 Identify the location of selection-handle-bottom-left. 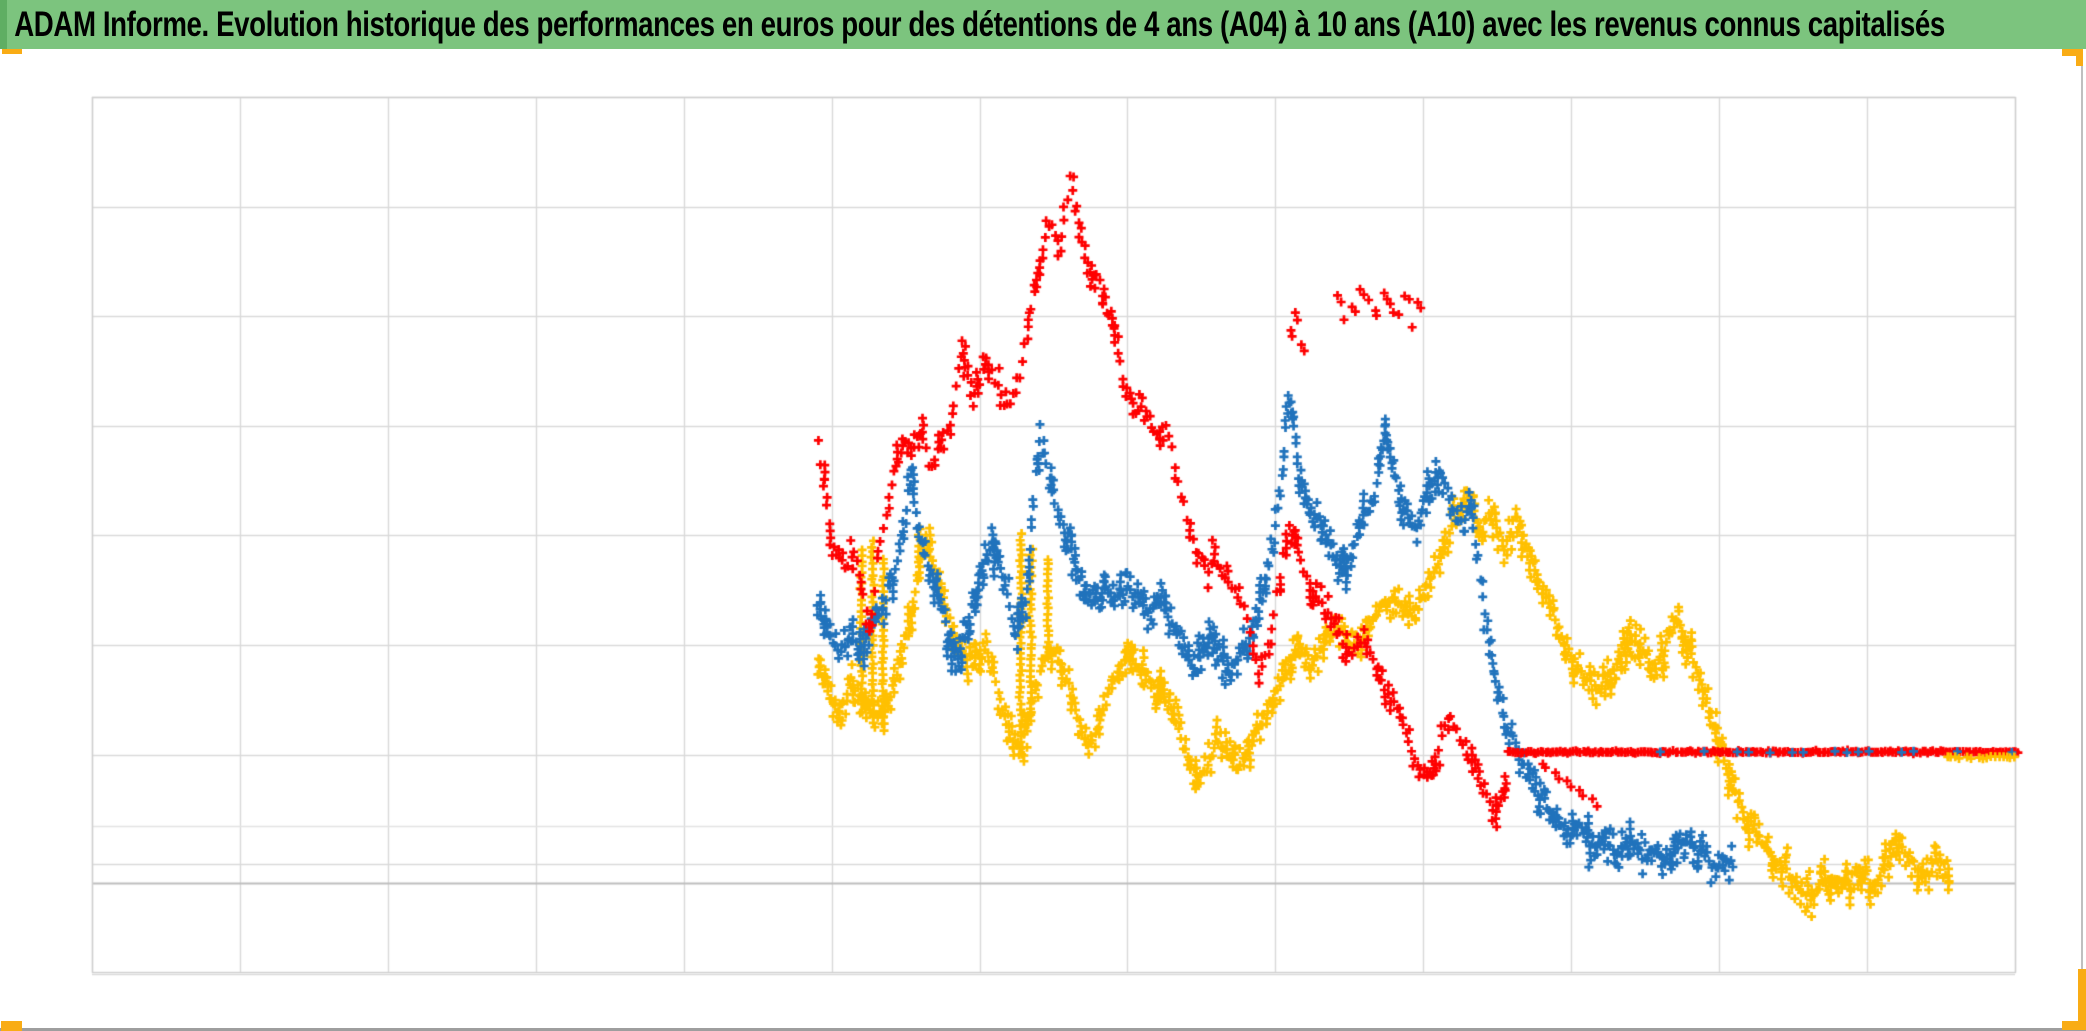
(11, 1026).